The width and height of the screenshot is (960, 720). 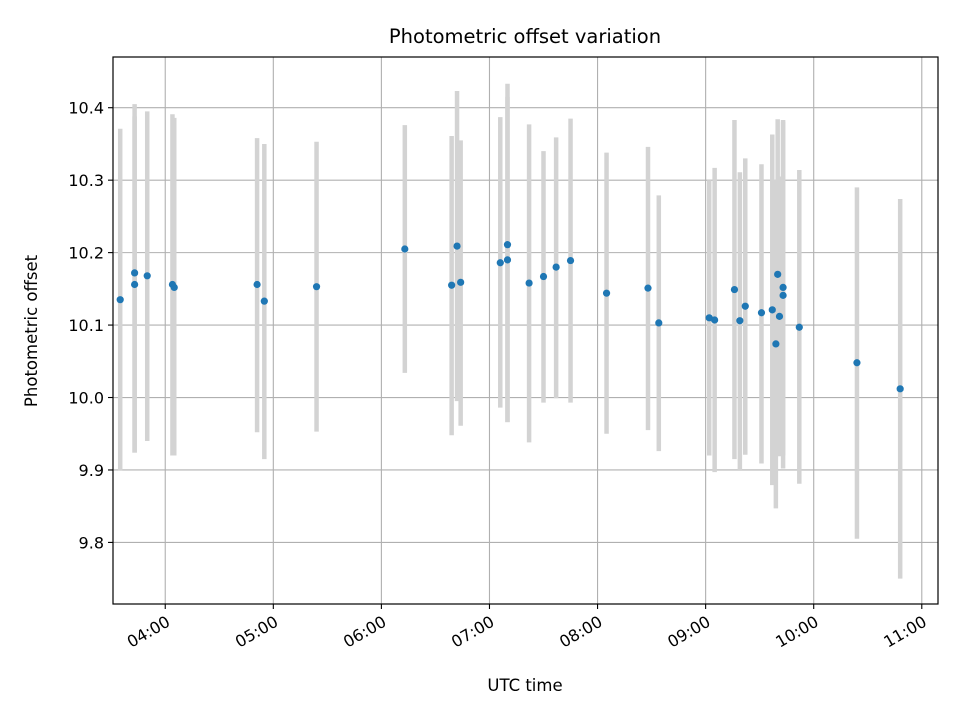 I want to click on y-axis-ticks: 9.8 9.9 10.0 10.1 10.2 10.3 10.4, so click(x=90, y=325).